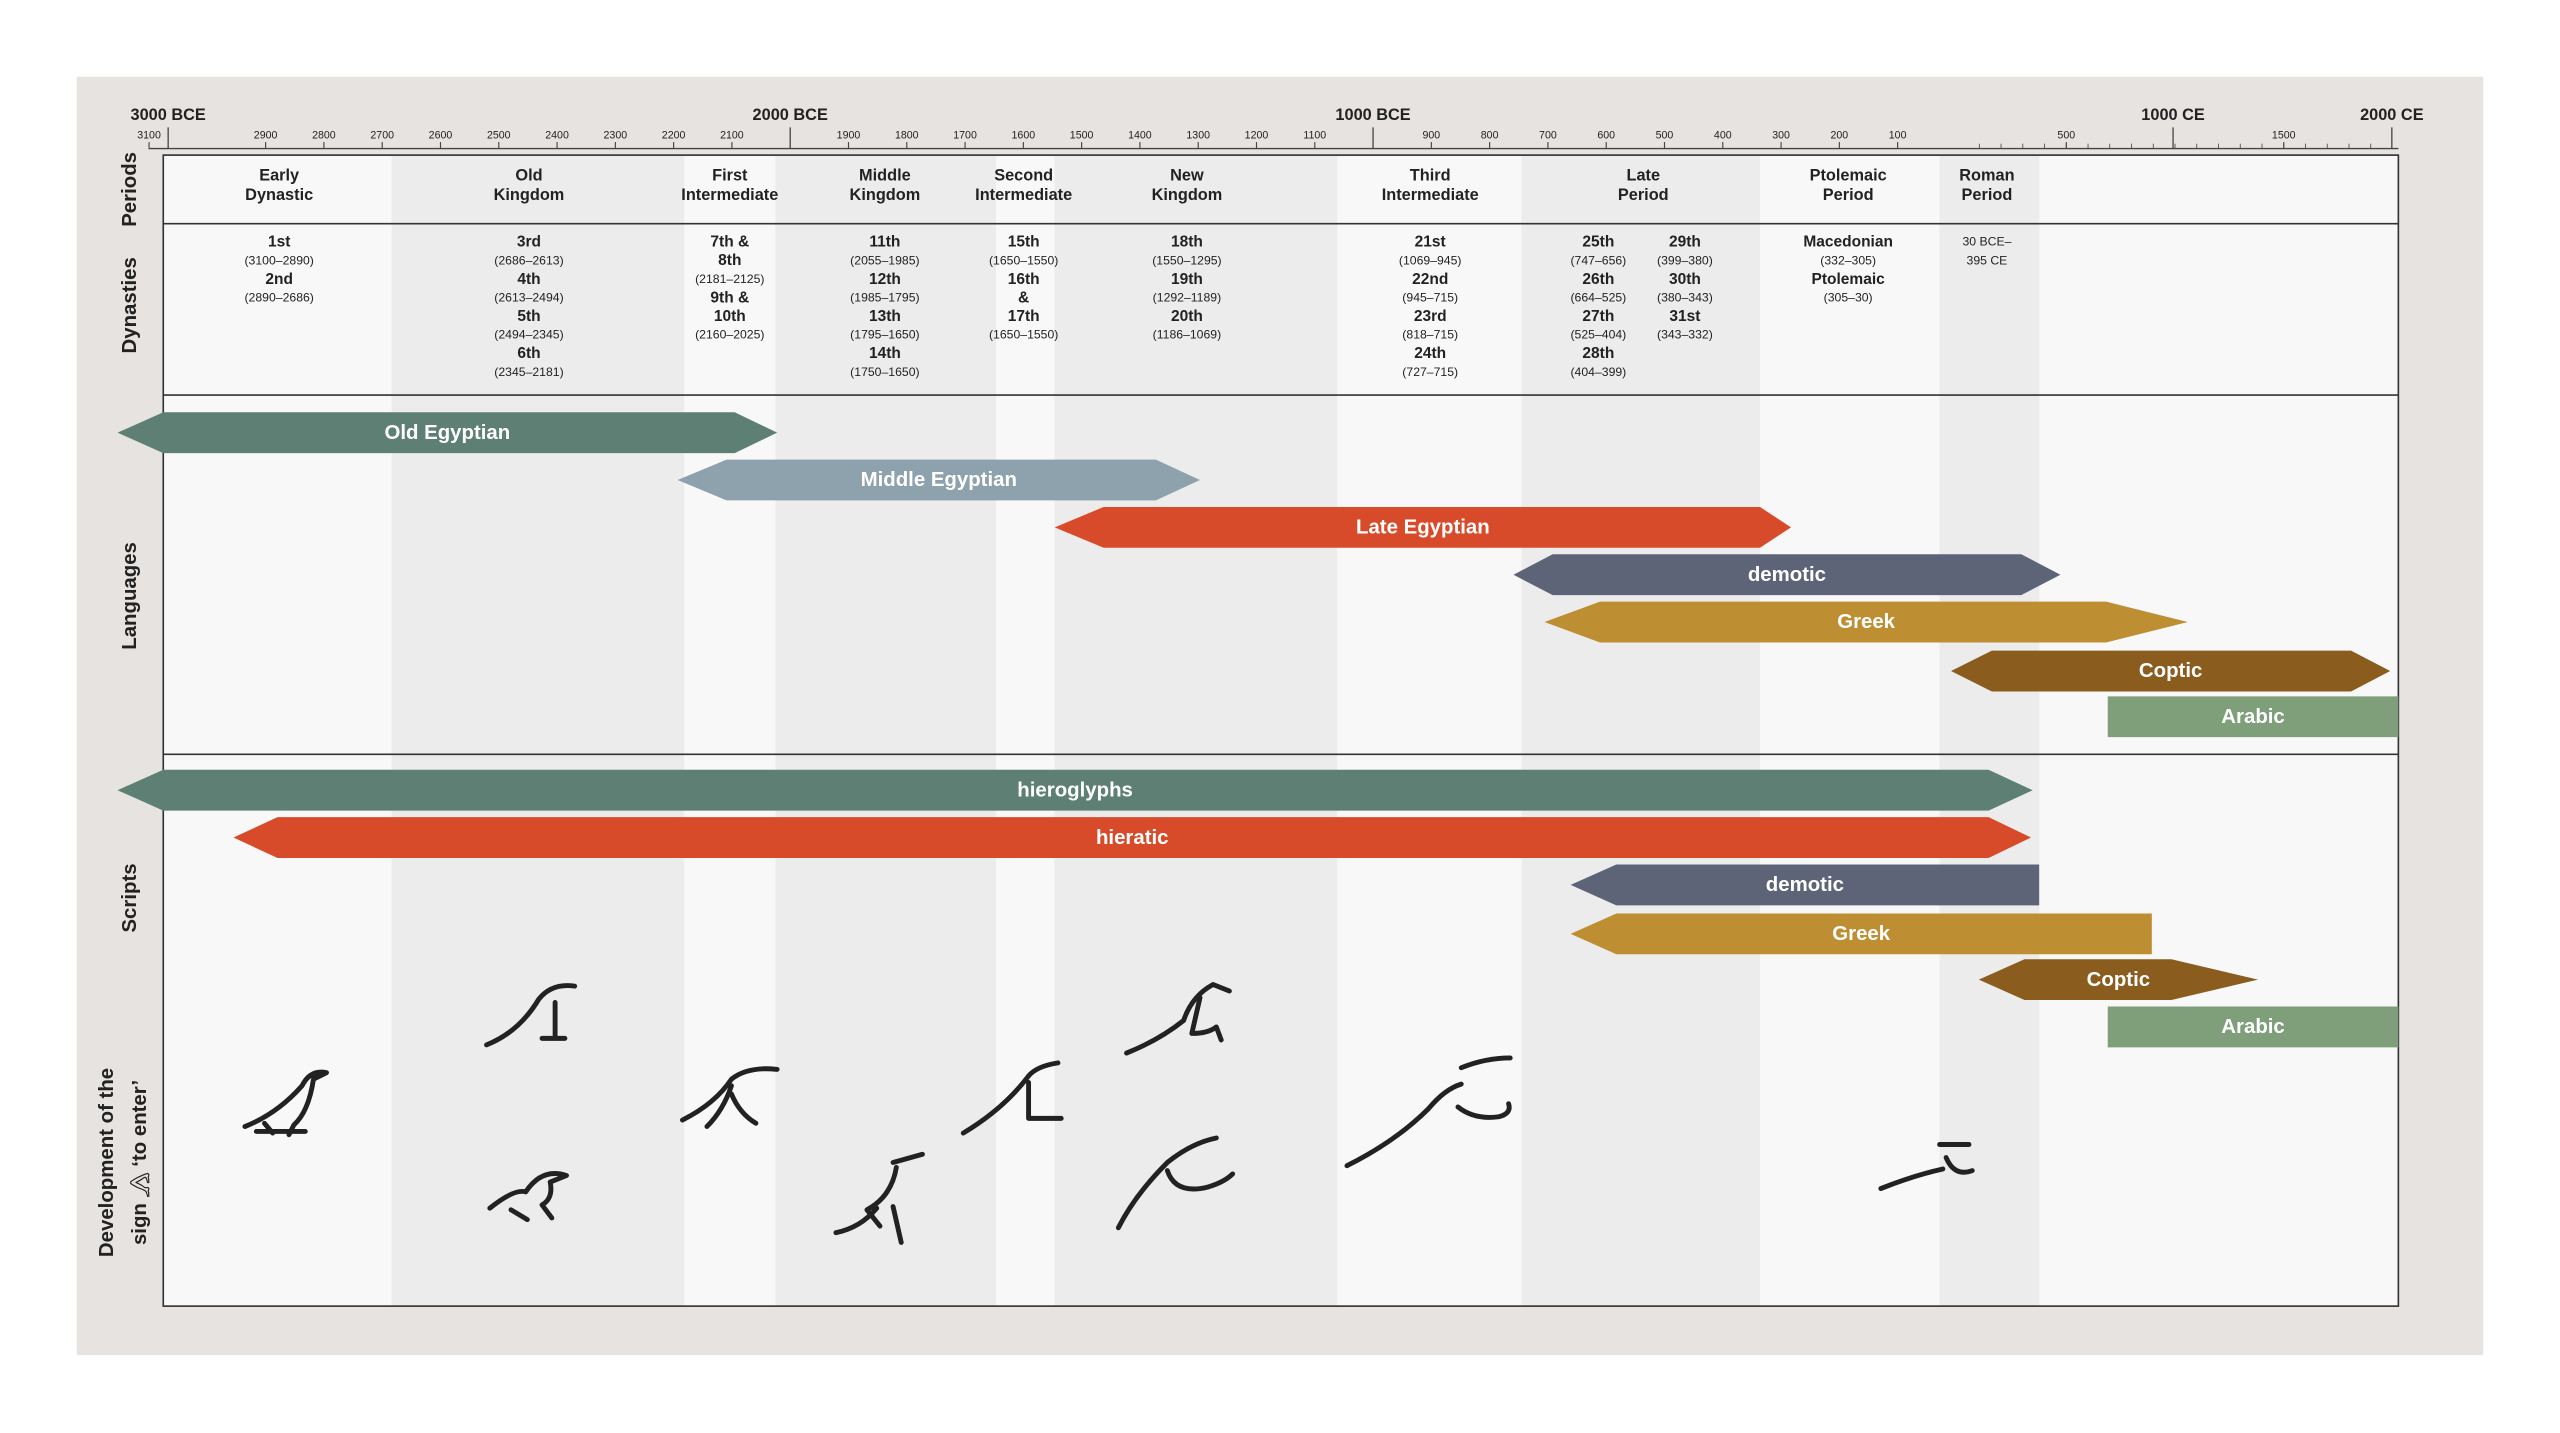 This screenshot has width=2560, height=1433. What do you see at coordinates (849, 135) in the screenshot?
I see `minor-tick-label: 1900` at bounding box center [849, 135].